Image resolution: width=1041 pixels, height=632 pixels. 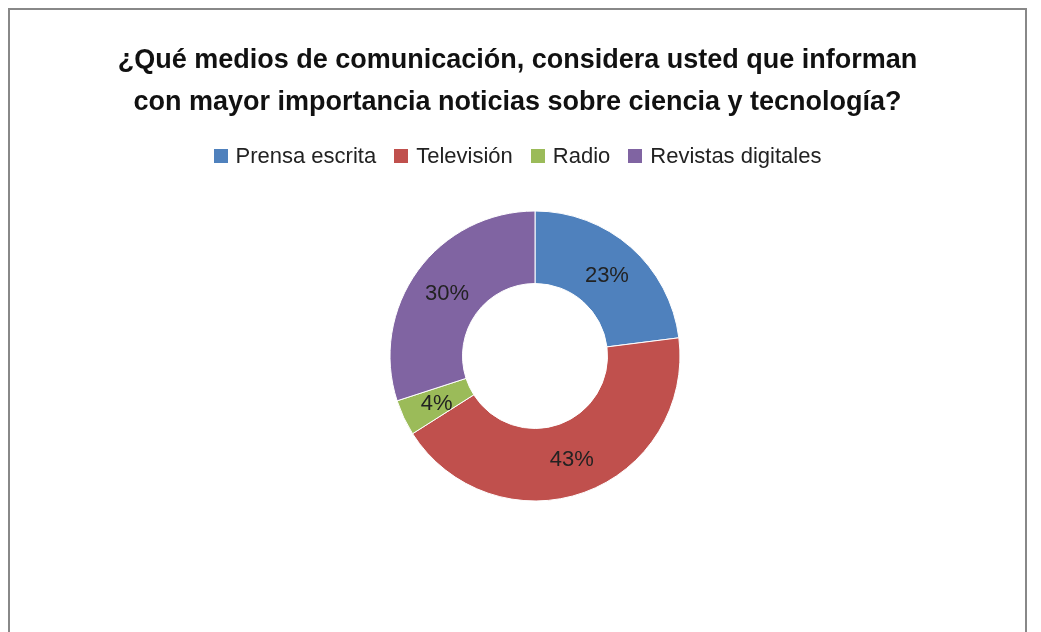 I want to click on legend-label: Radio, so click(x=581, y=156).